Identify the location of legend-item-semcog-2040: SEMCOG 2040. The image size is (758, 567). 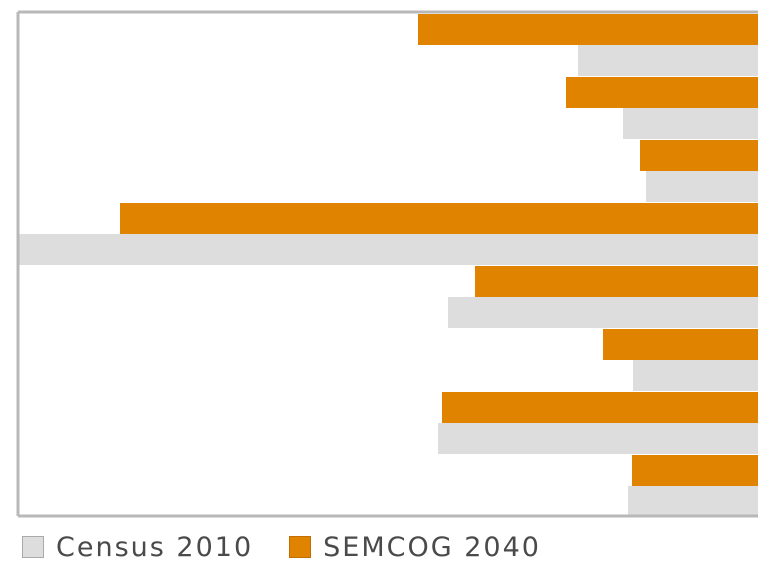
(415, 547).